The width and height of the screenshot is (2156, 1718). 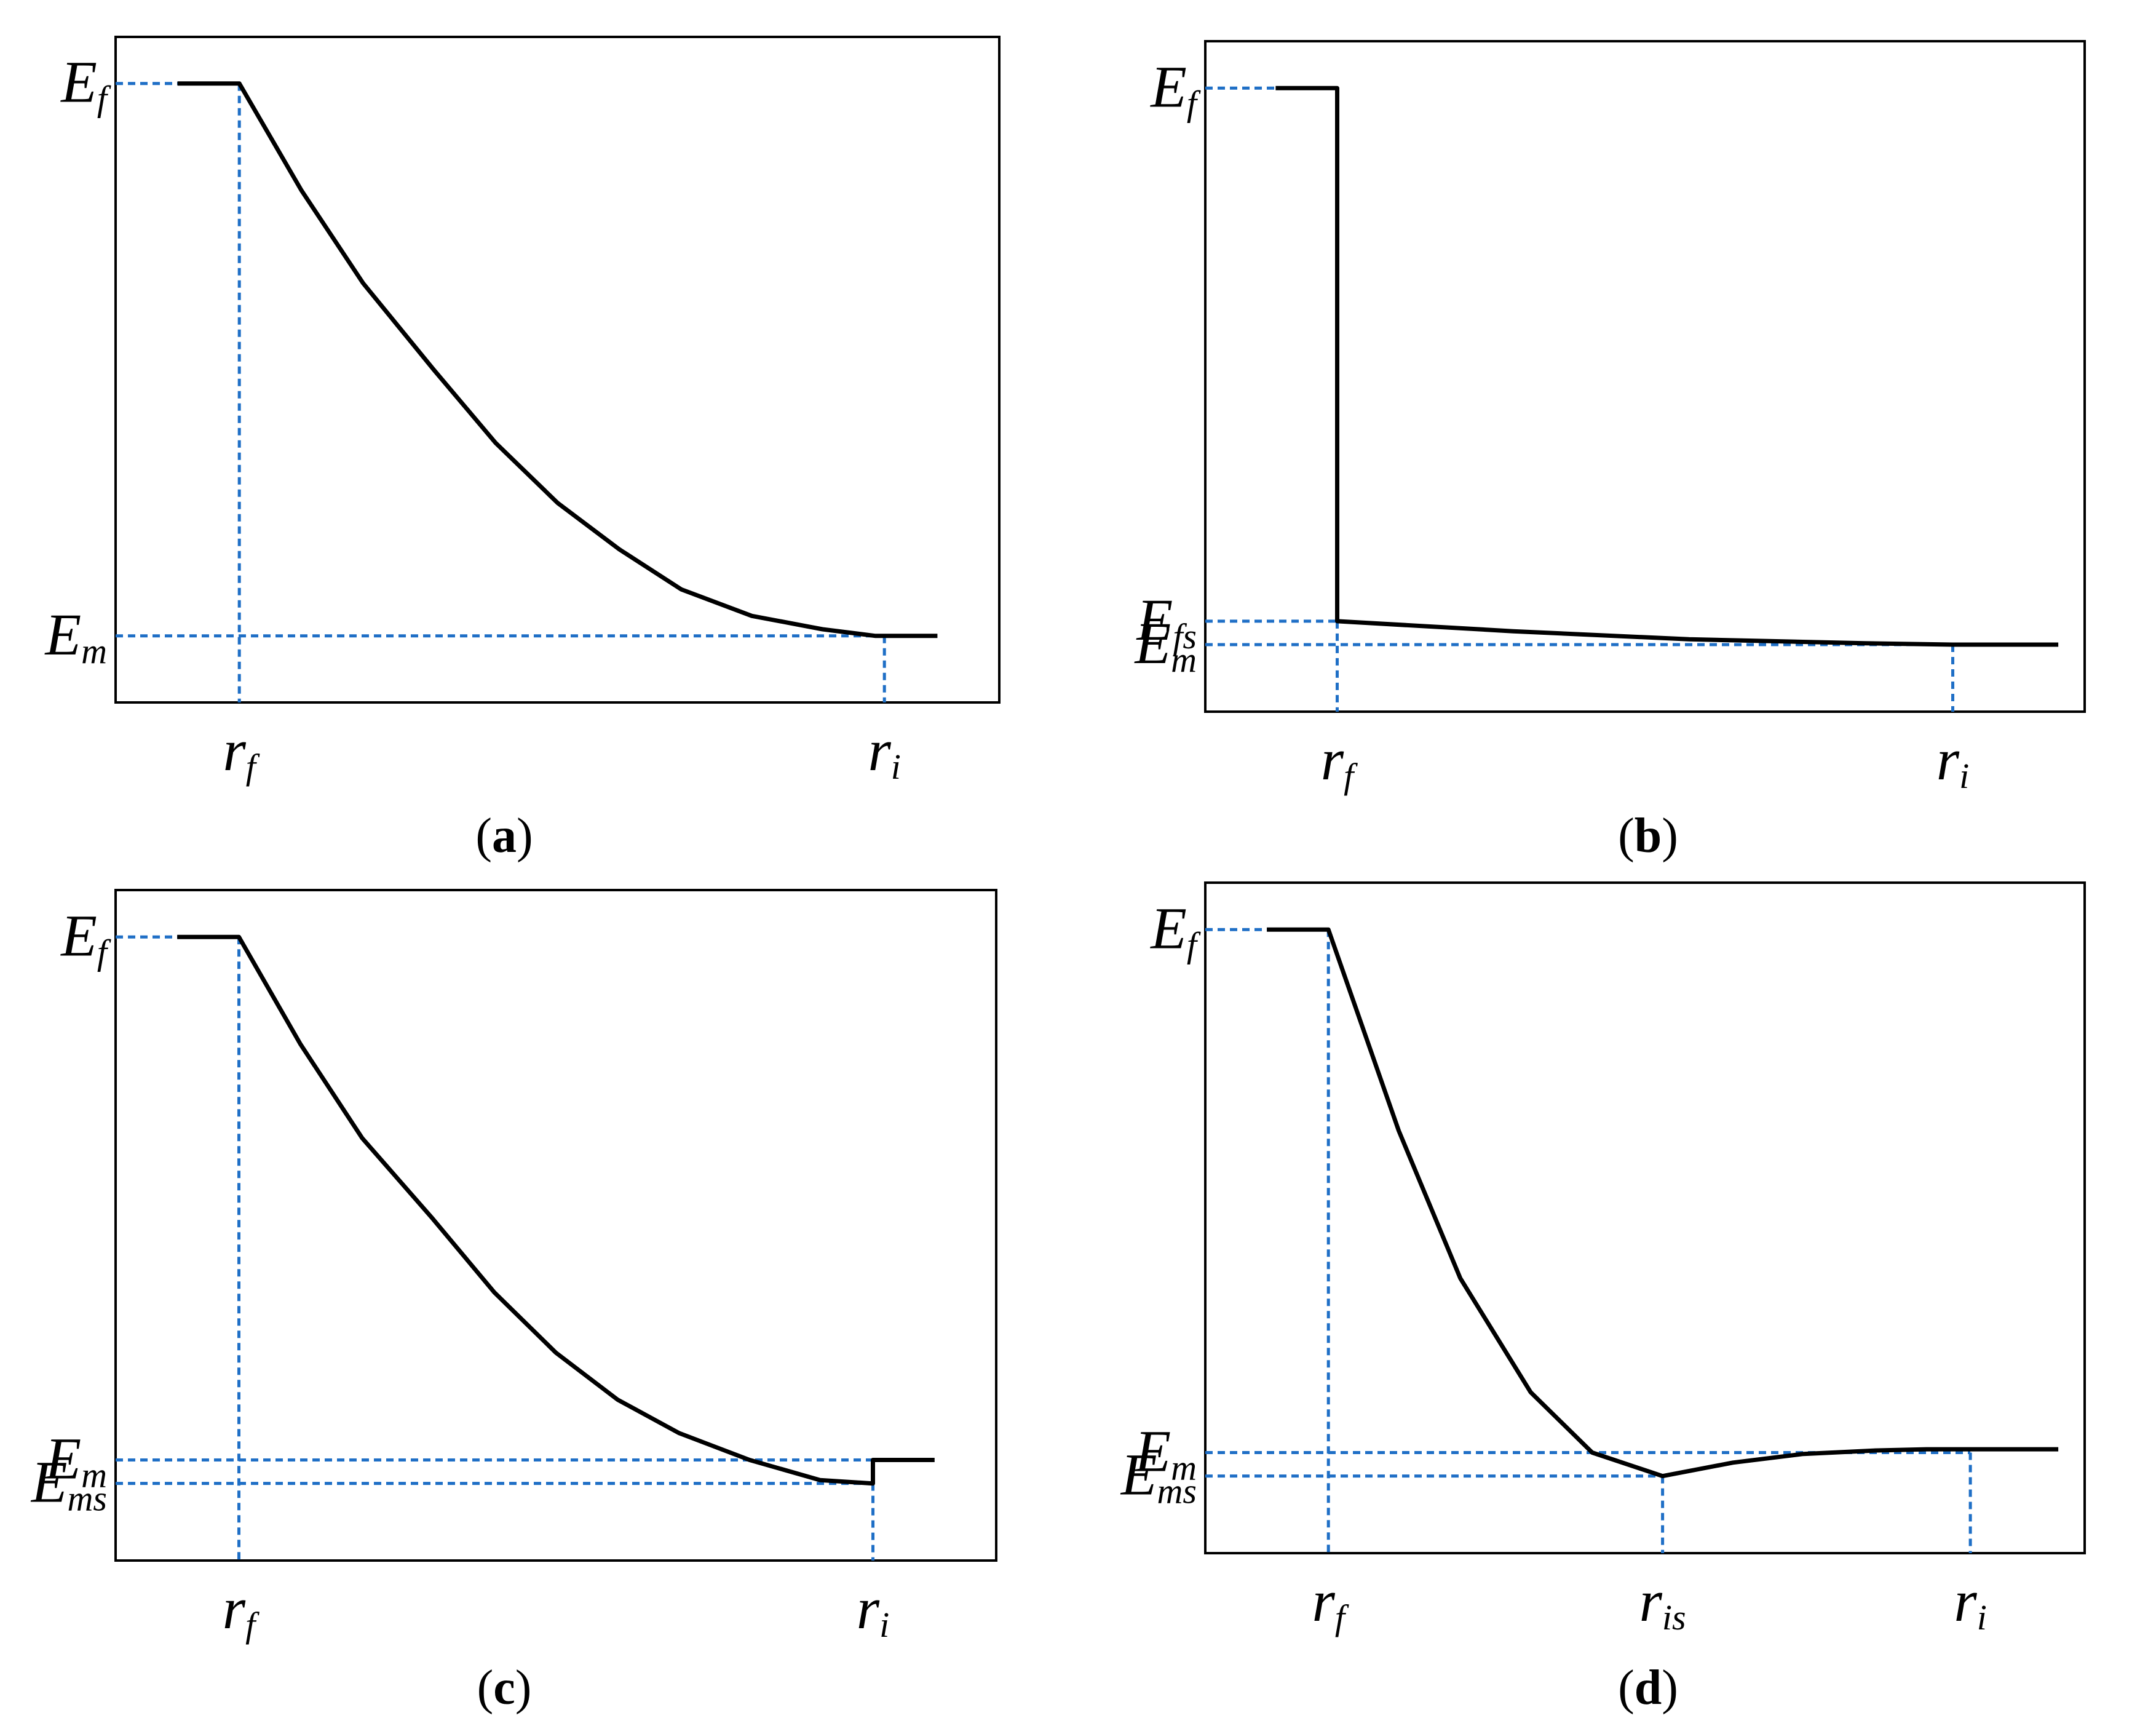 I want to click on y-tick-label: Efs, so click(x=1166, y=621).